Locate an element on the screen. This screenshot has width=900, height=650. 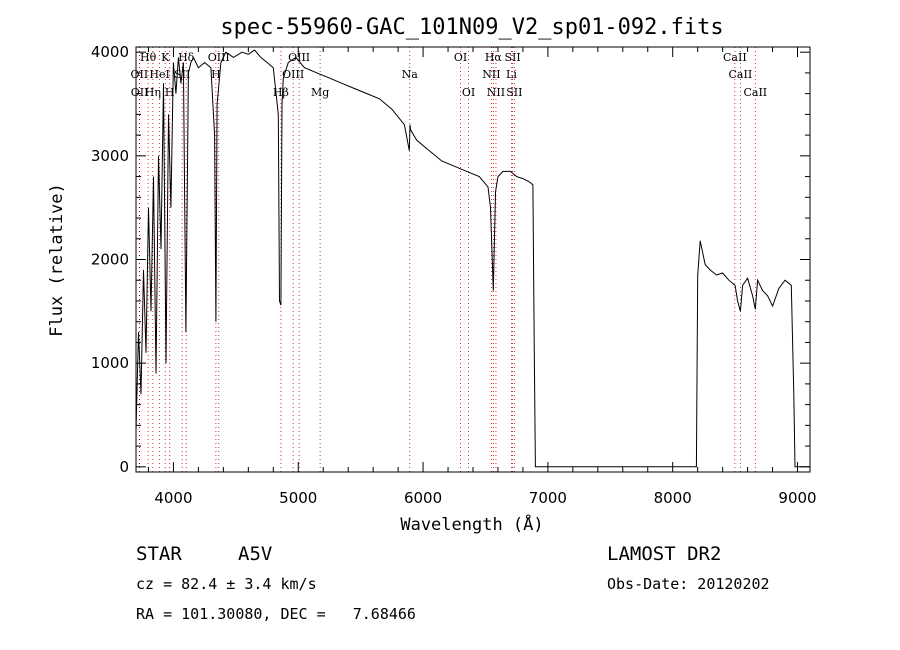
y-tick-label: 0 is located at coordinates (124, 467).